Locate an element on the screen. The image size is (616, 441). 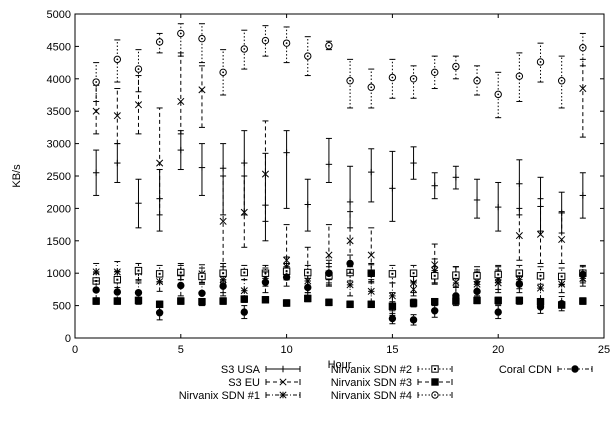
legend-entry-1: S3 EU is located at coordinates (264, 383).